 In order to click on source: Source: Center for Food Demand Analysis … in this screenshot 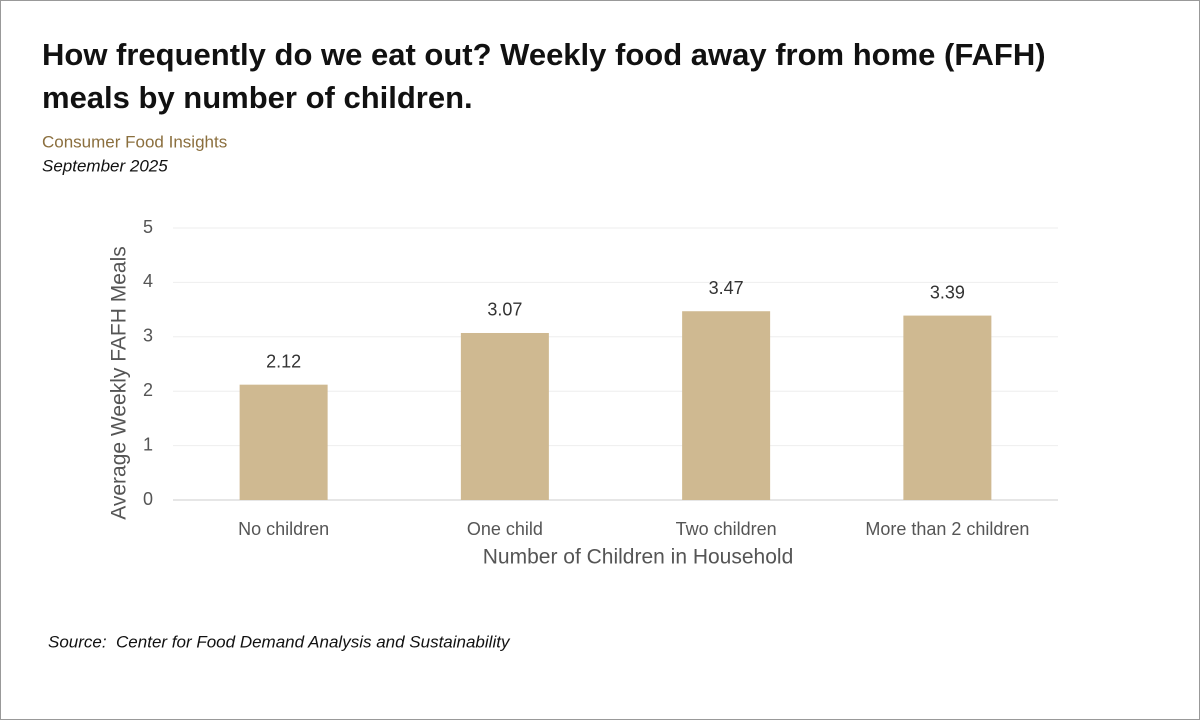, I will do `click(279, 641)`.